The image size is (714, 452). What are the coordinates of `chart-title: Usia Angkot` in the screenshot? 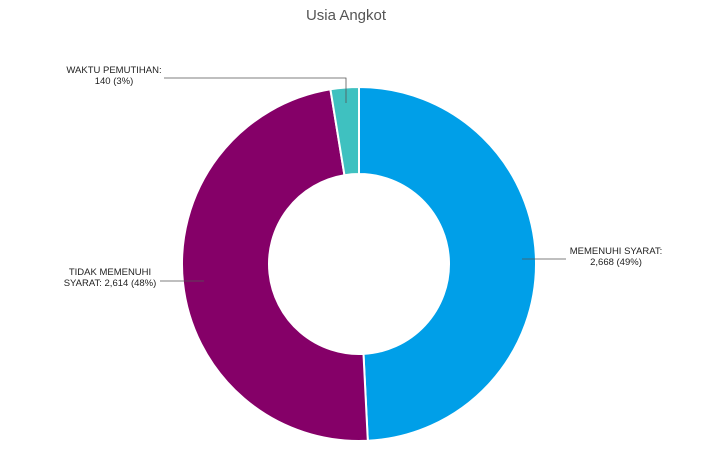 It's located at (346, 15).